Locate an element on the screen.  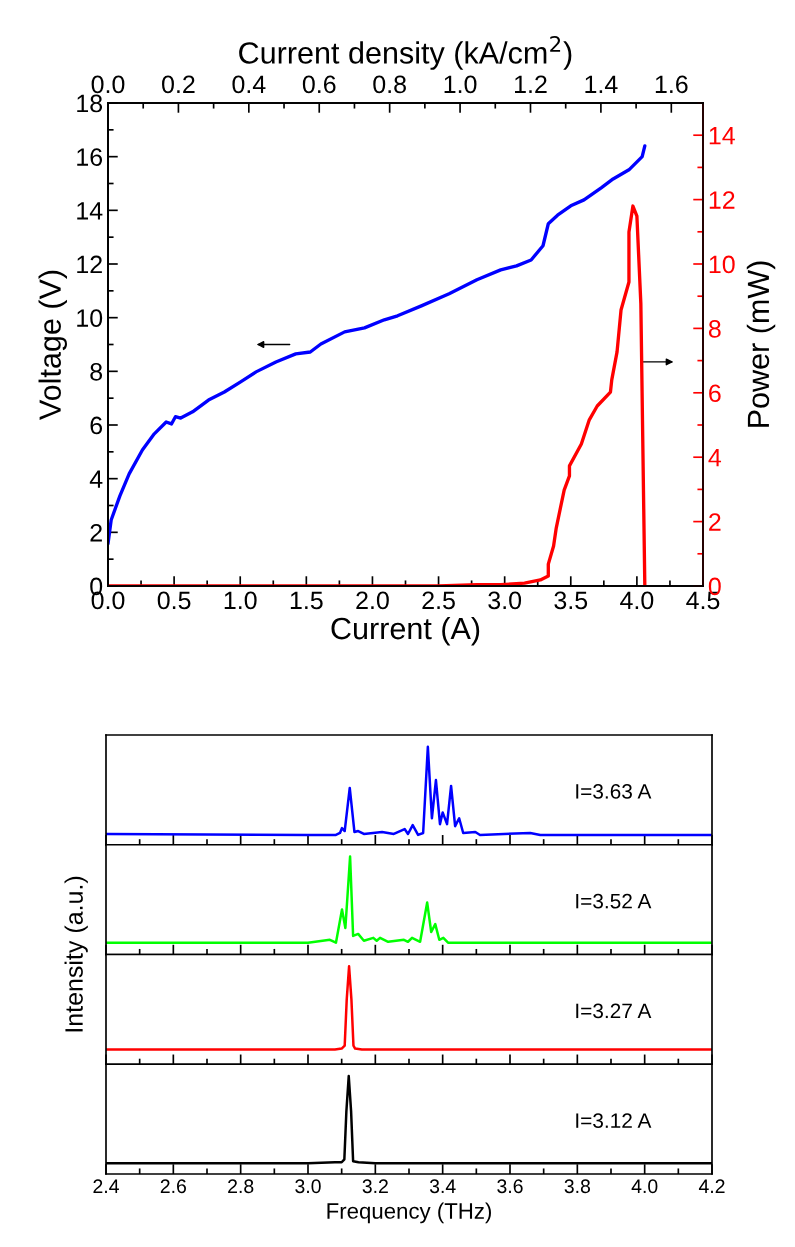
y2-tick-label: 14 is located at coordinates (722, 136).